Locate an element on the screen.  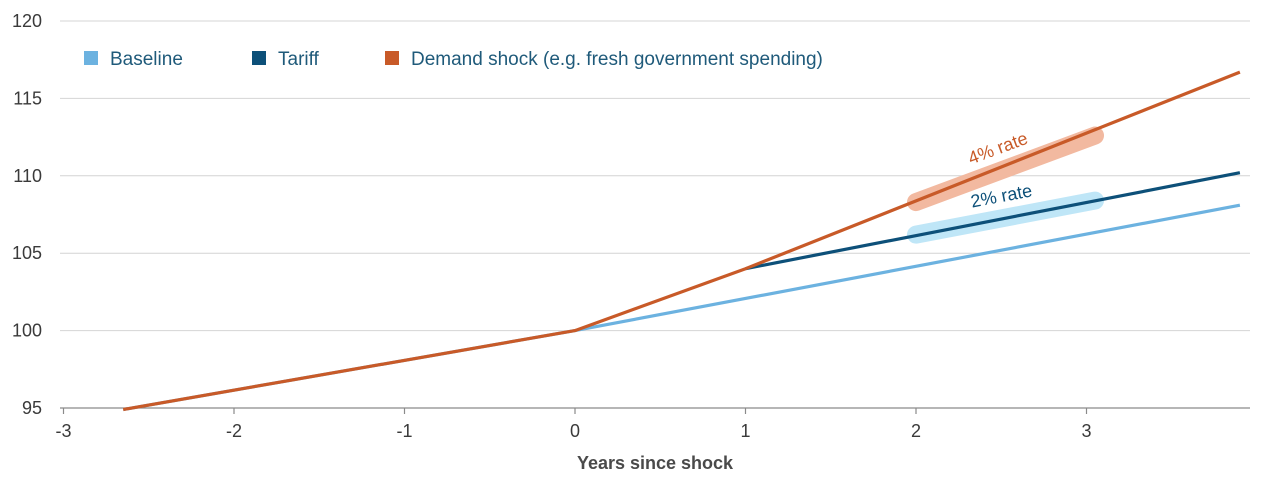
x-tick-label: -1 is located at coordinates (404, 431).